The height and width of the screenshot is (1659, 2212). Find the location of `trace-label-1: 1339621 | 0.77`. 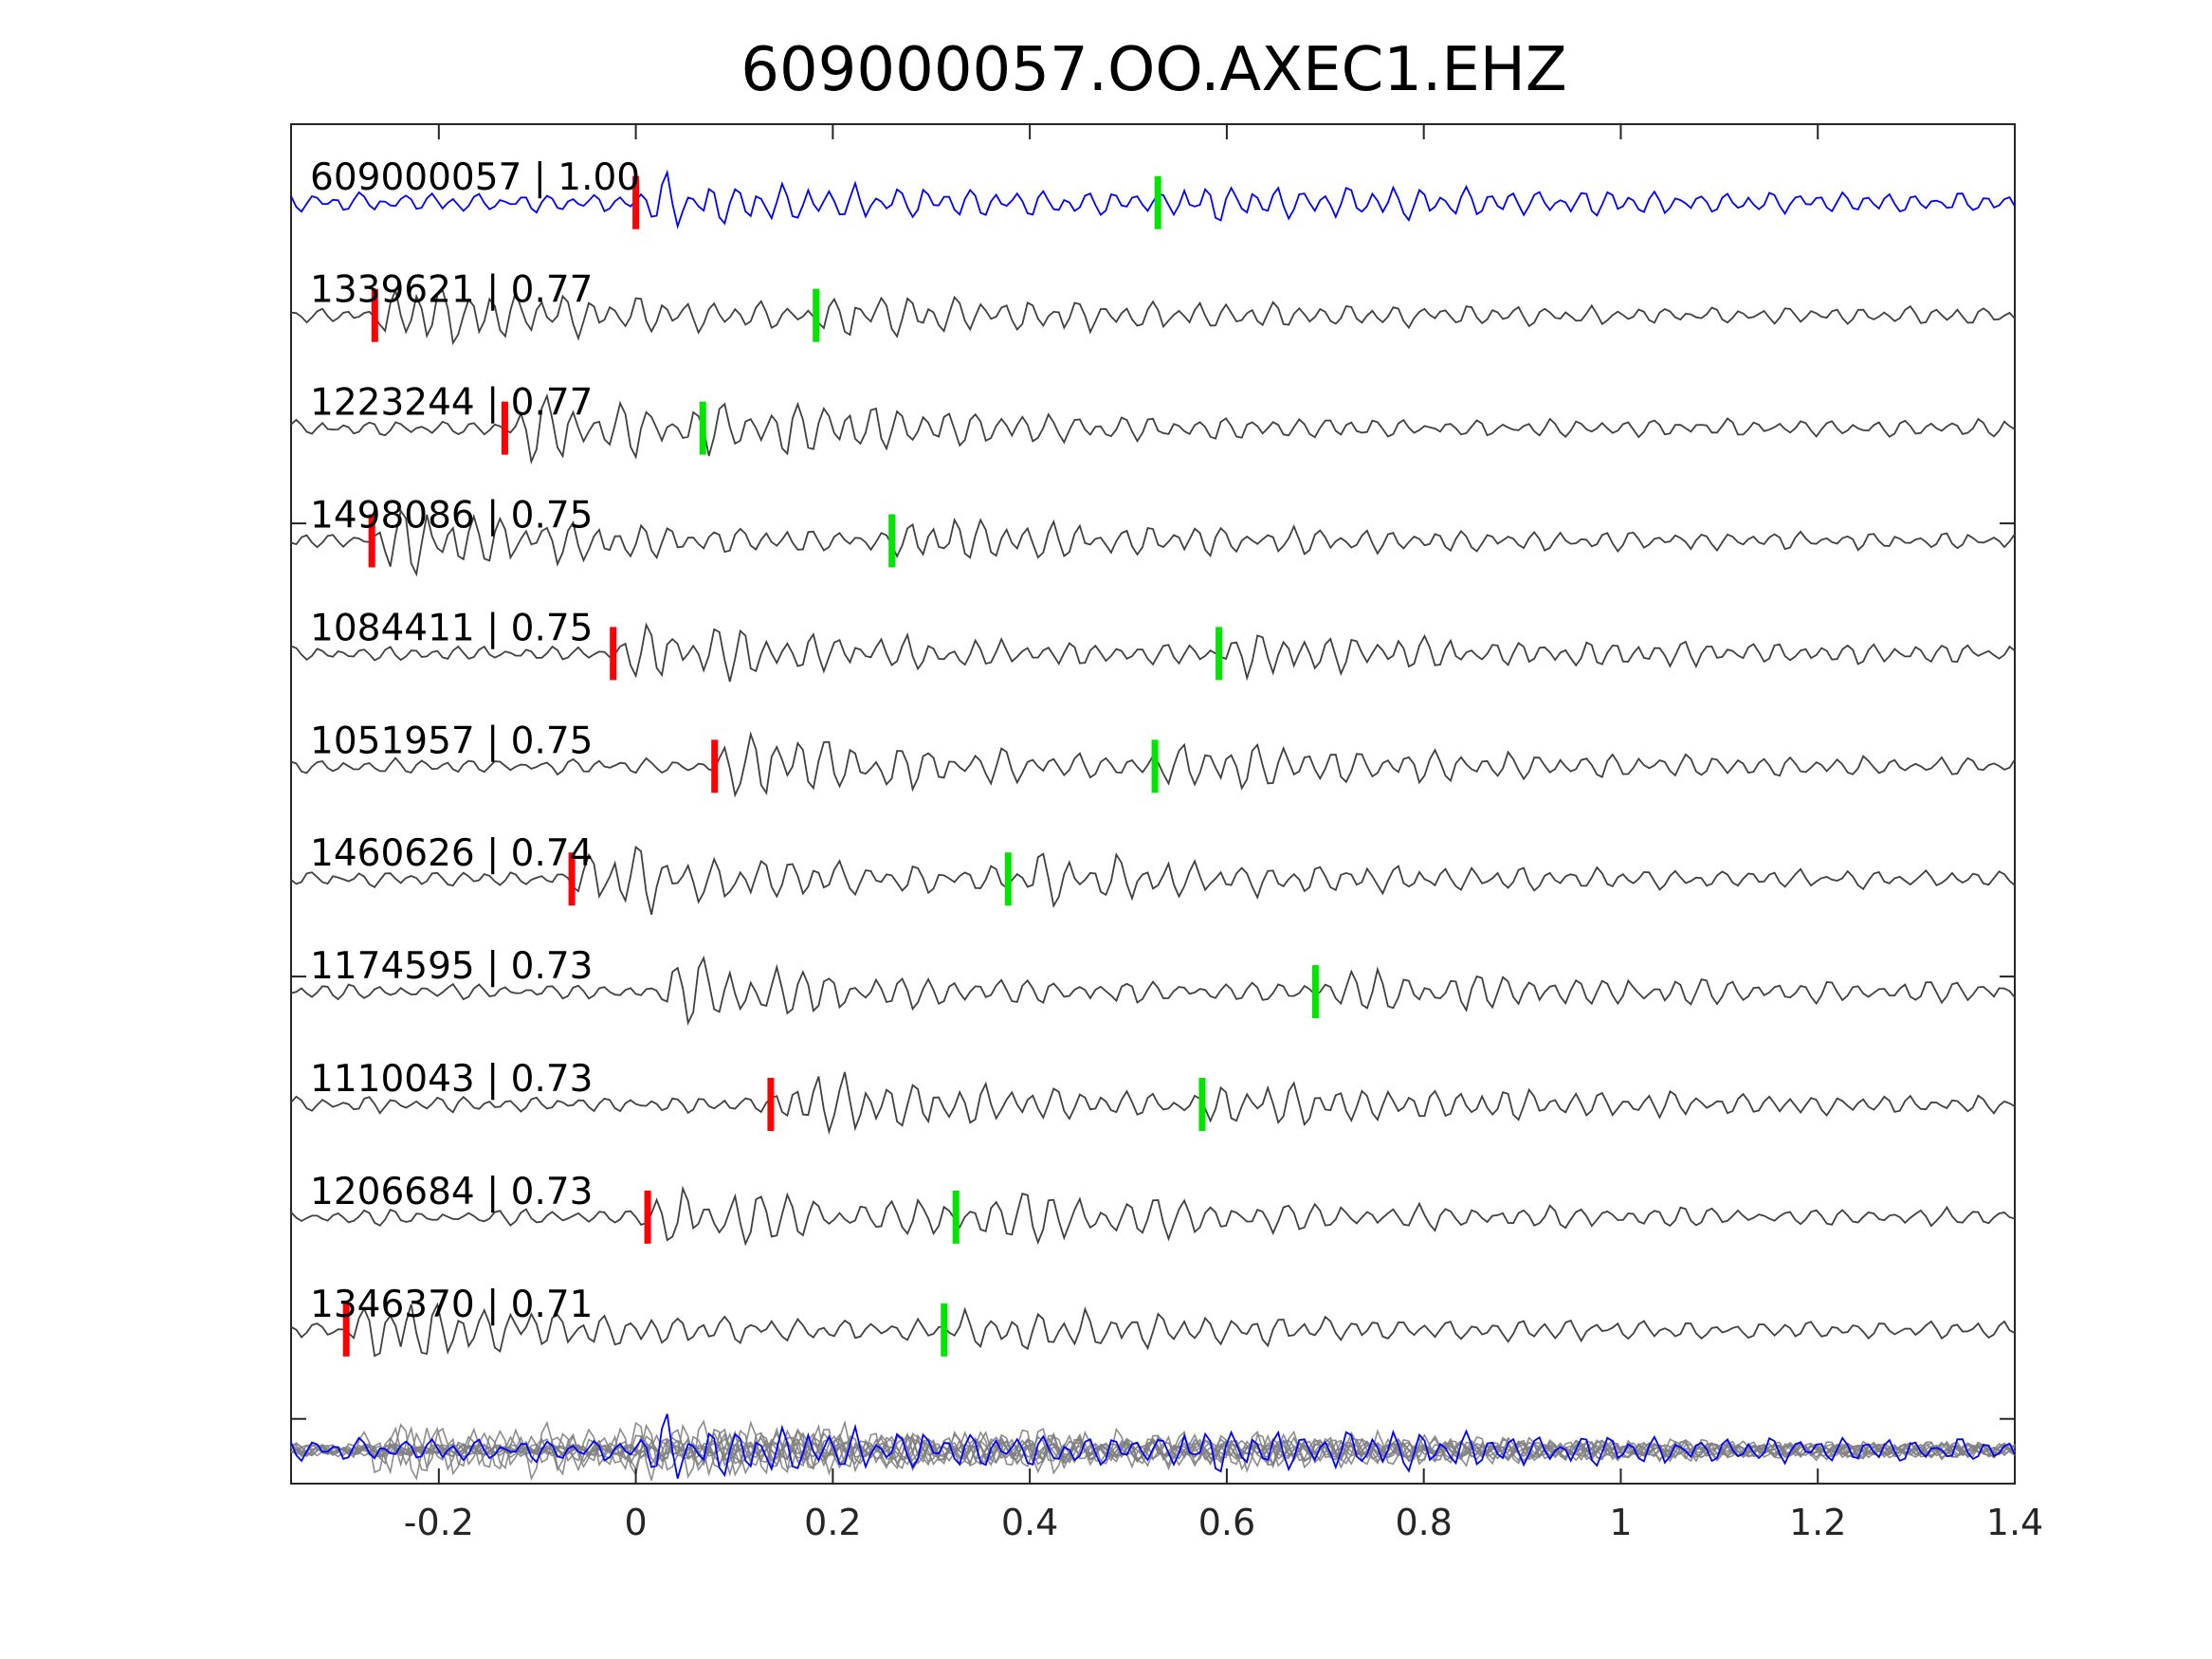

trace-label-1: 1339621 | 0.77 is located at coordinates (451, 290).